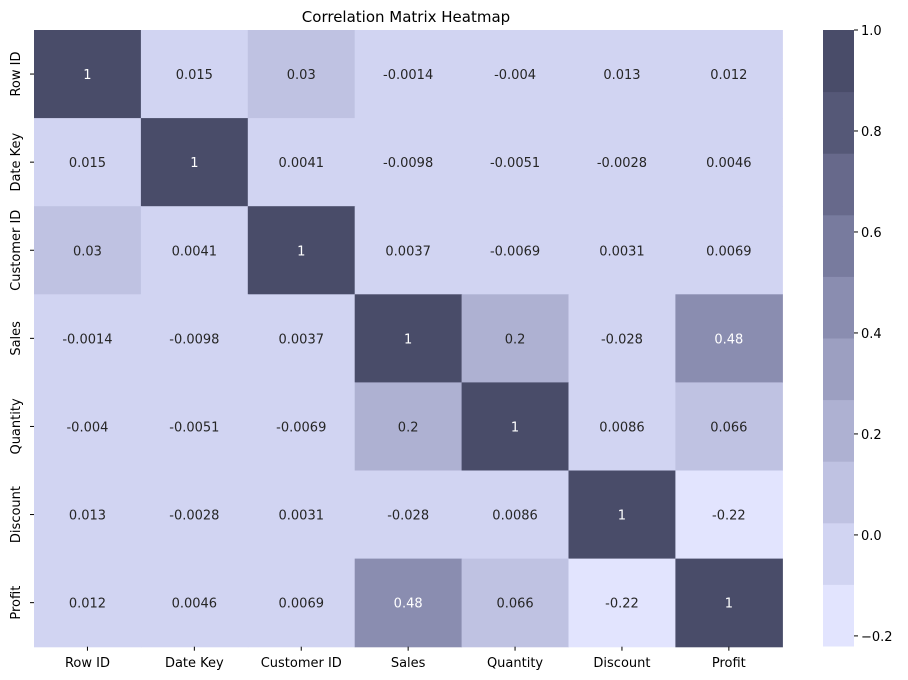 Image resolution: width=908 pixels, height=680 pixels. Describe the element at coordinates (195, 251) in the screenshot. I see `heatmap-cell-label: 0.0041` at that location.